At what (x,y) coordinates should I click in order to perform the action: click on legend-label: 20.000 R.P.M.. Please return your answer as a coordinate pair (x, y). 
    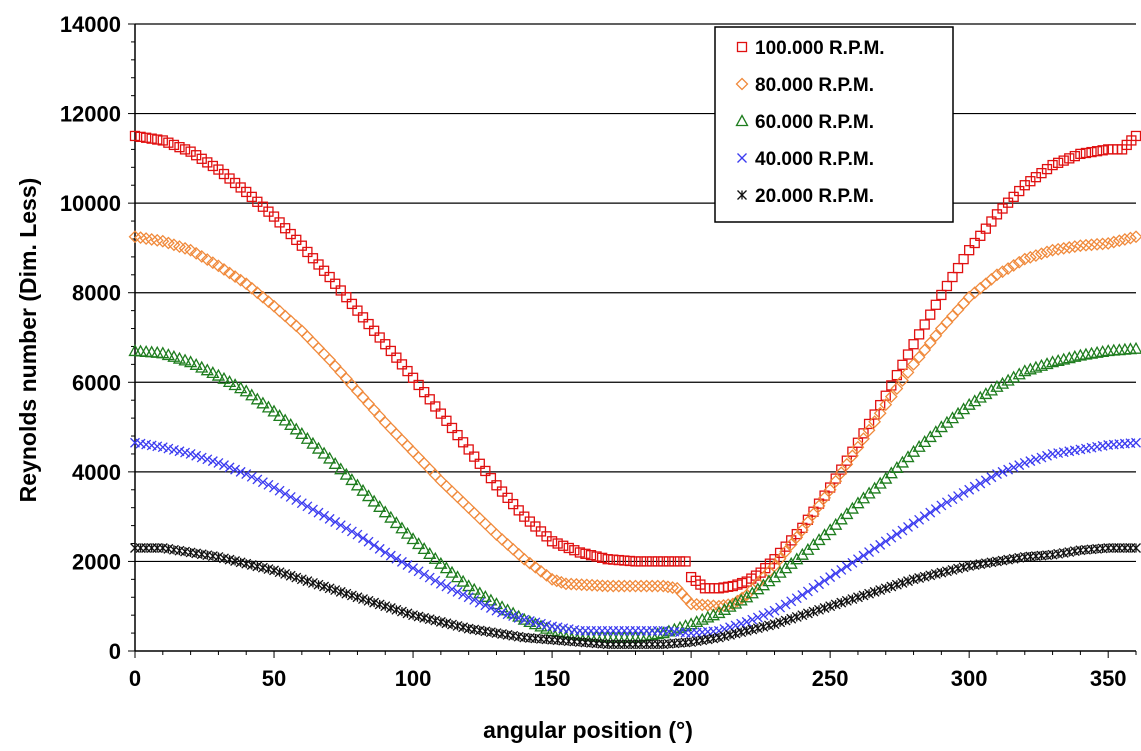
    Looking at the image, I should click on (814, 196).